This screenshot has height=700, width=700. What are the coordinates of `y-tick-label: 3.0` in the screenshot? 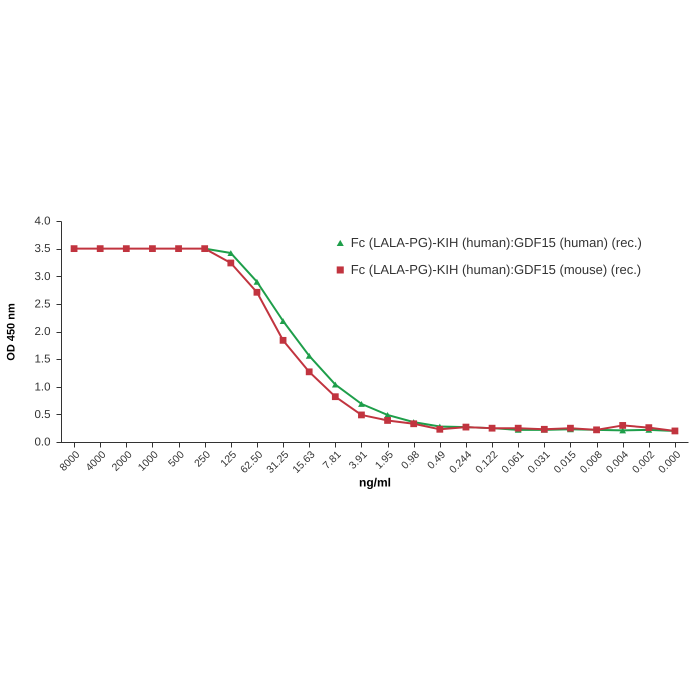 It's located at (42, 276).